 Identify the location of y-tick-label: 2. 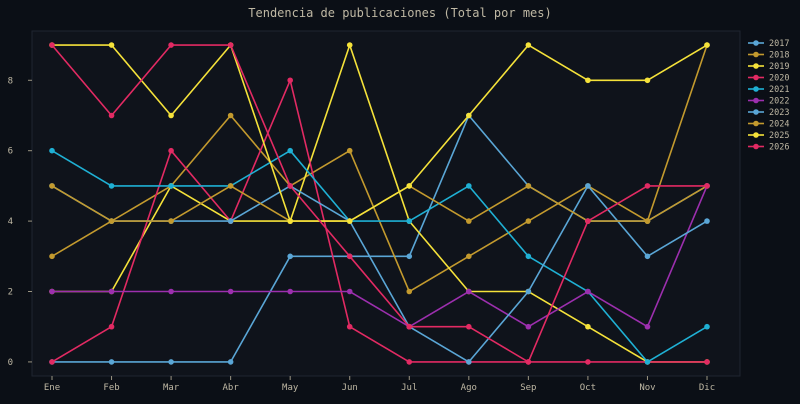
(10, 293).